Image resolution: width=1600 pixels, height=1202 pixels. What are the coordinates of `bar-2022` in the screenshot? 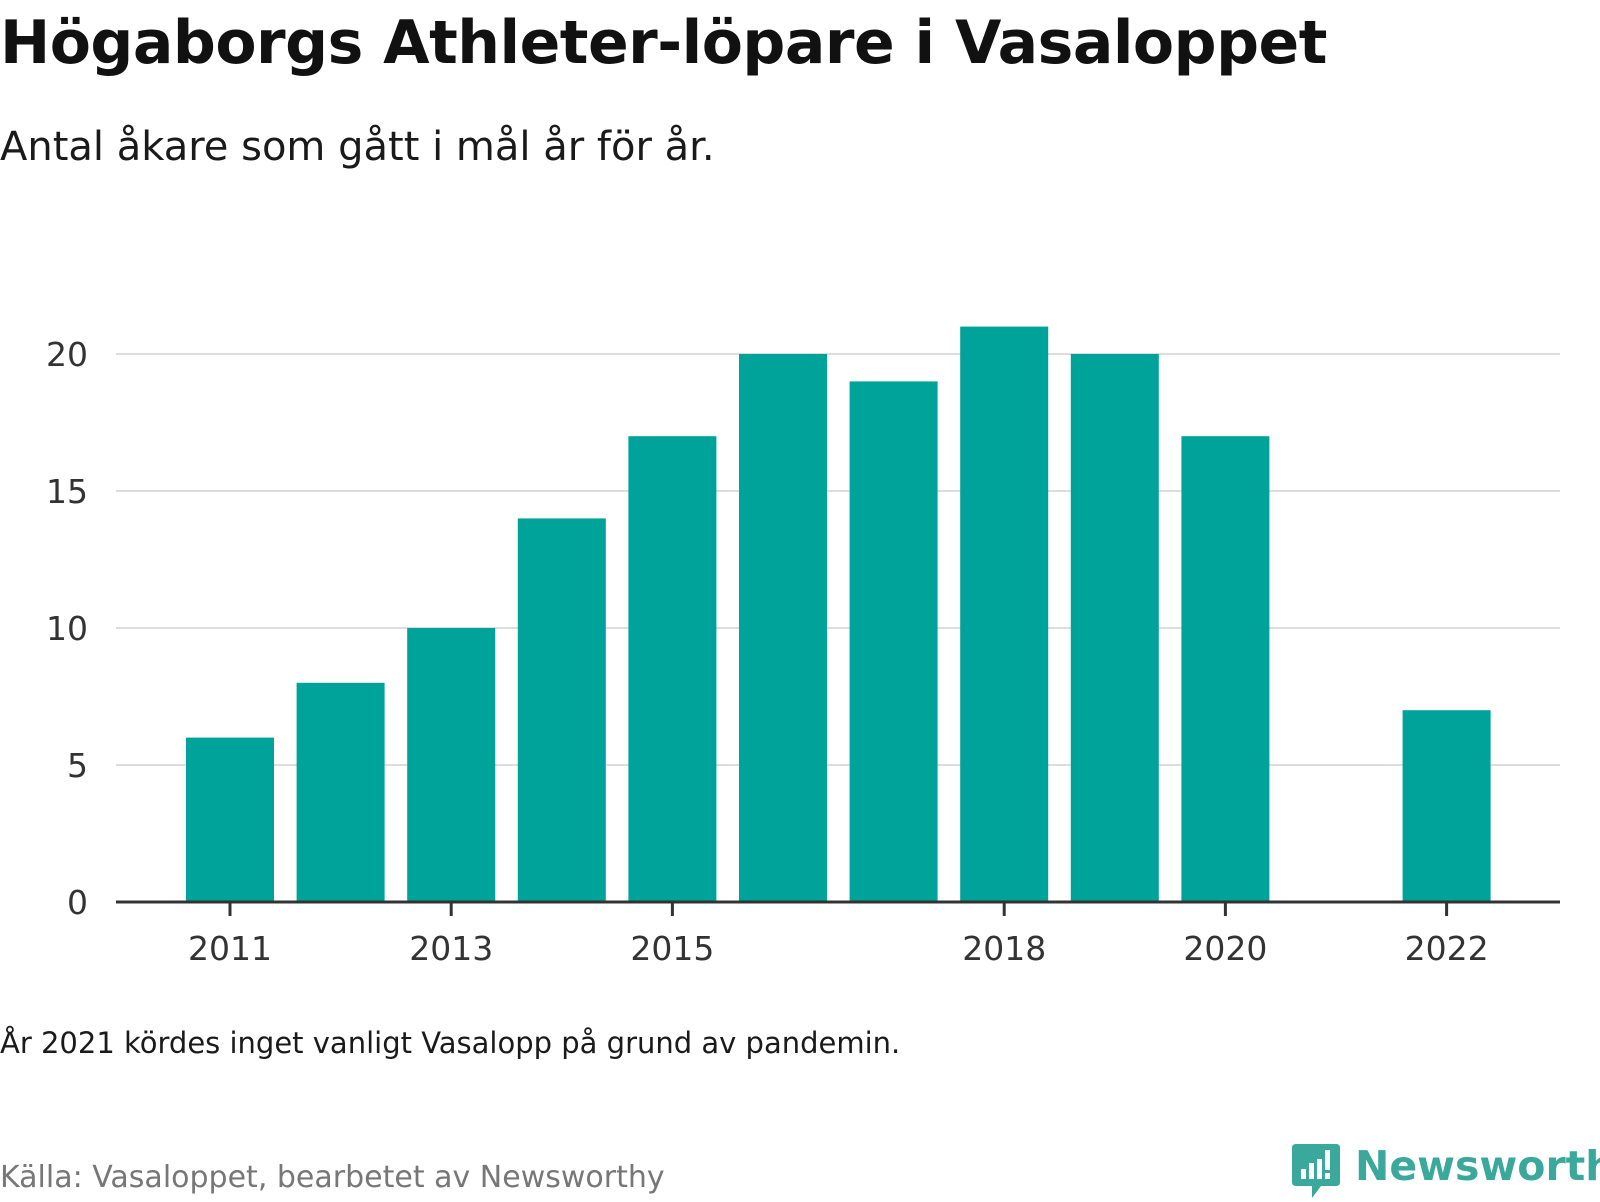 It's located at (1446, 806).